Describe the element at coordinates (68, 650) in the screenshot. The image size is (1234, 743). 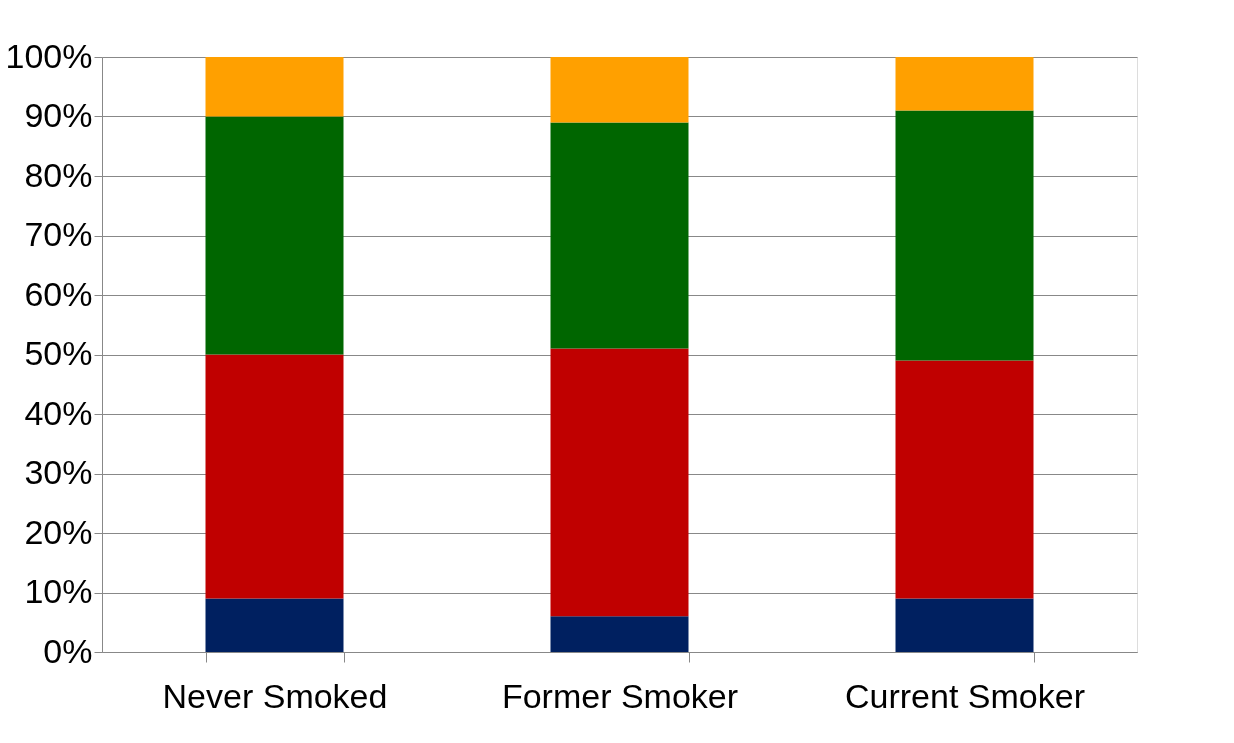
I see `y-tick-label: 0%` at that location.